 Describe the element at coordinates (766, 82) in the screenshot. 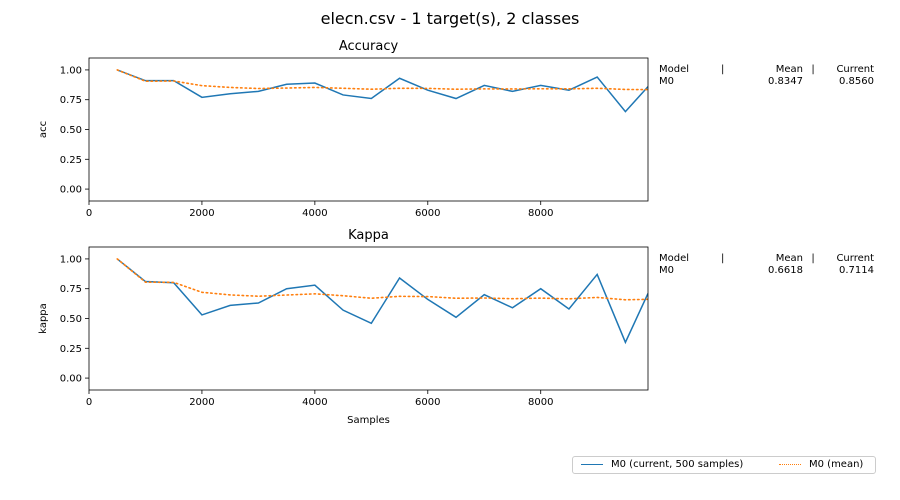

I see `stats-value-row: M0 0.8347 0.8560` at that location.